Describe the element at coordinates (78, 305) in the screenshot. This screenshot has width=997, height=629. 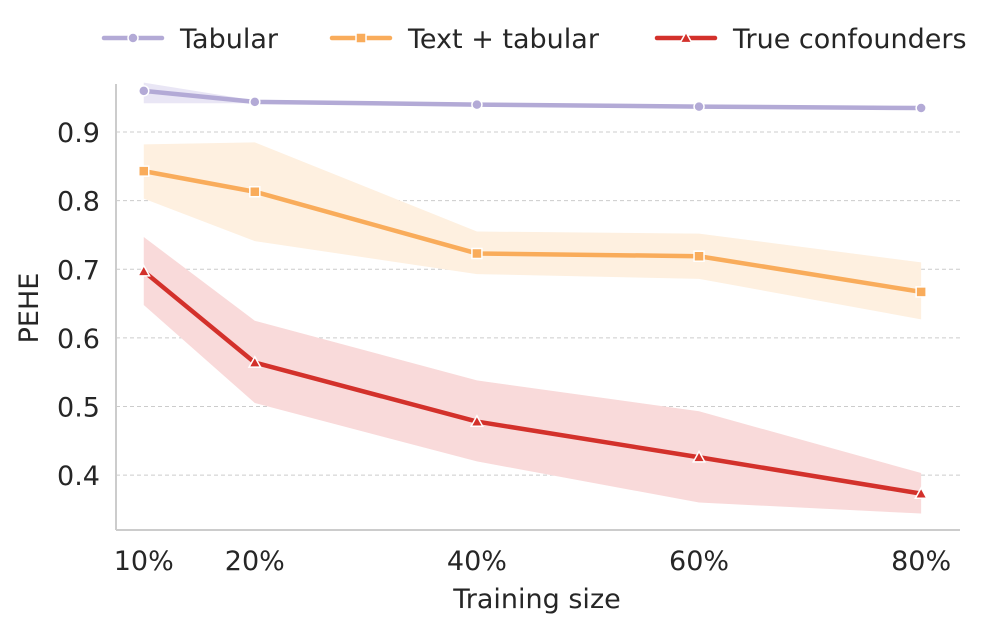
I see `y-tick-labels: 0.4 0.5 0.6 0.7 0.8 0.9` at that location.